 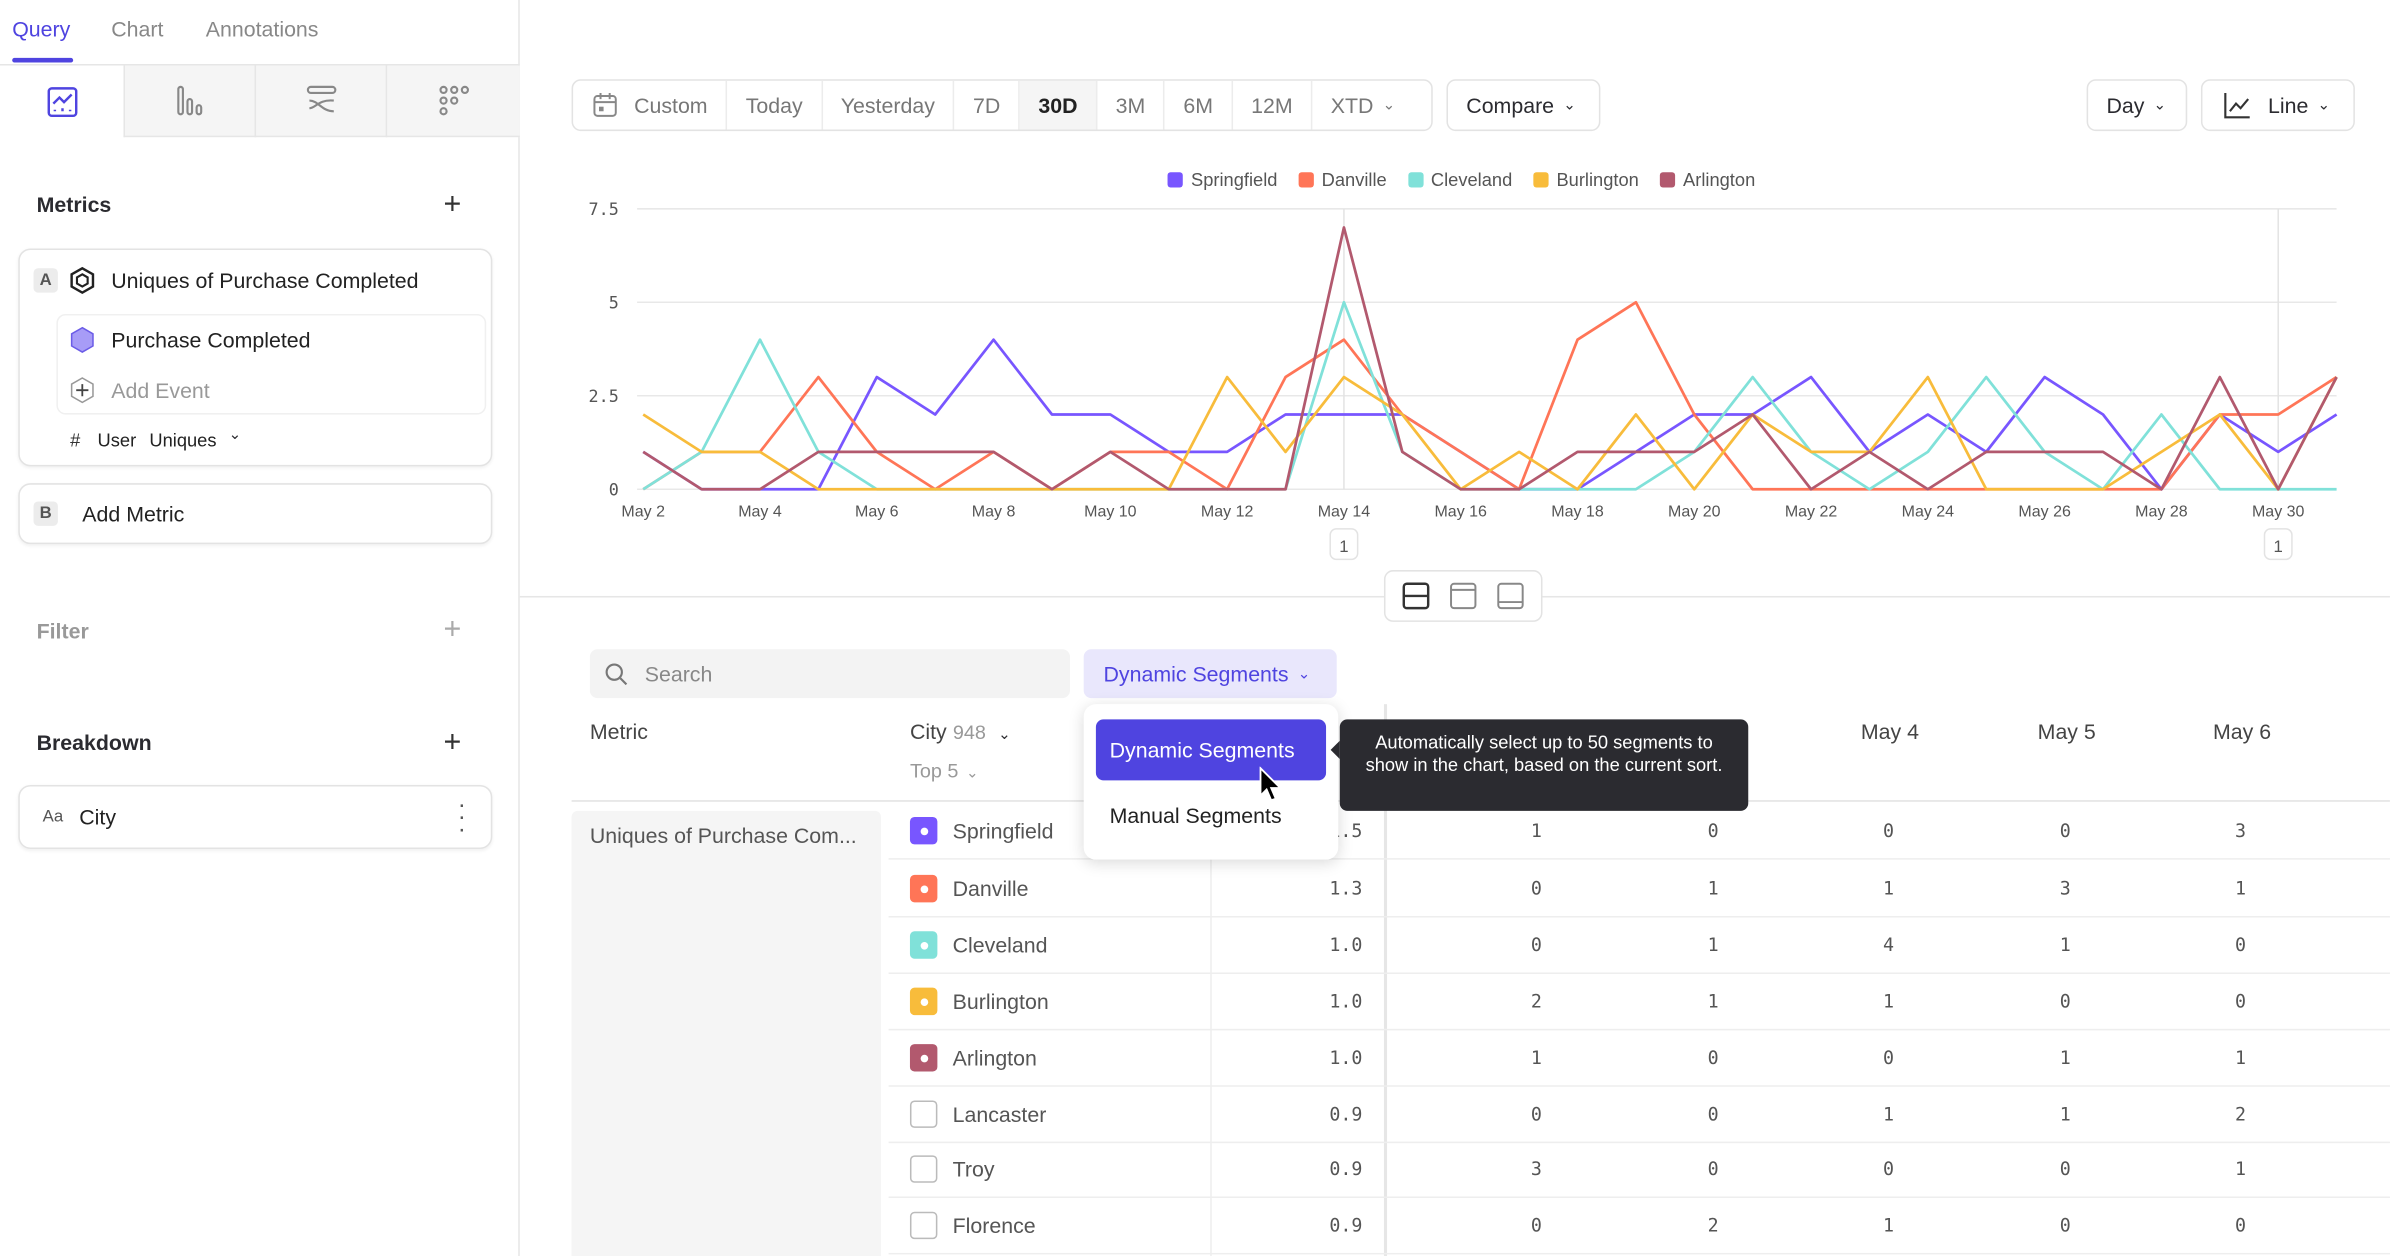 I want to click on segments-dropdown-button: Dynamic Segments ⌄, so click(x=1210, y=674).